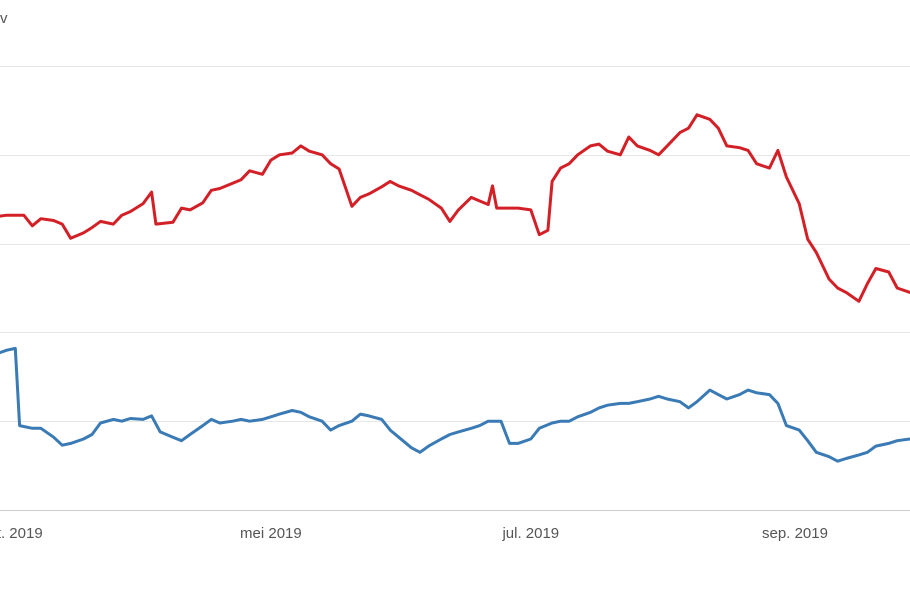 This screenshot has height=596, width=910. Describe the element at coordinates (21, 533) in the screenshot. I see `x-tick-label: mrt. 2019` at that location.